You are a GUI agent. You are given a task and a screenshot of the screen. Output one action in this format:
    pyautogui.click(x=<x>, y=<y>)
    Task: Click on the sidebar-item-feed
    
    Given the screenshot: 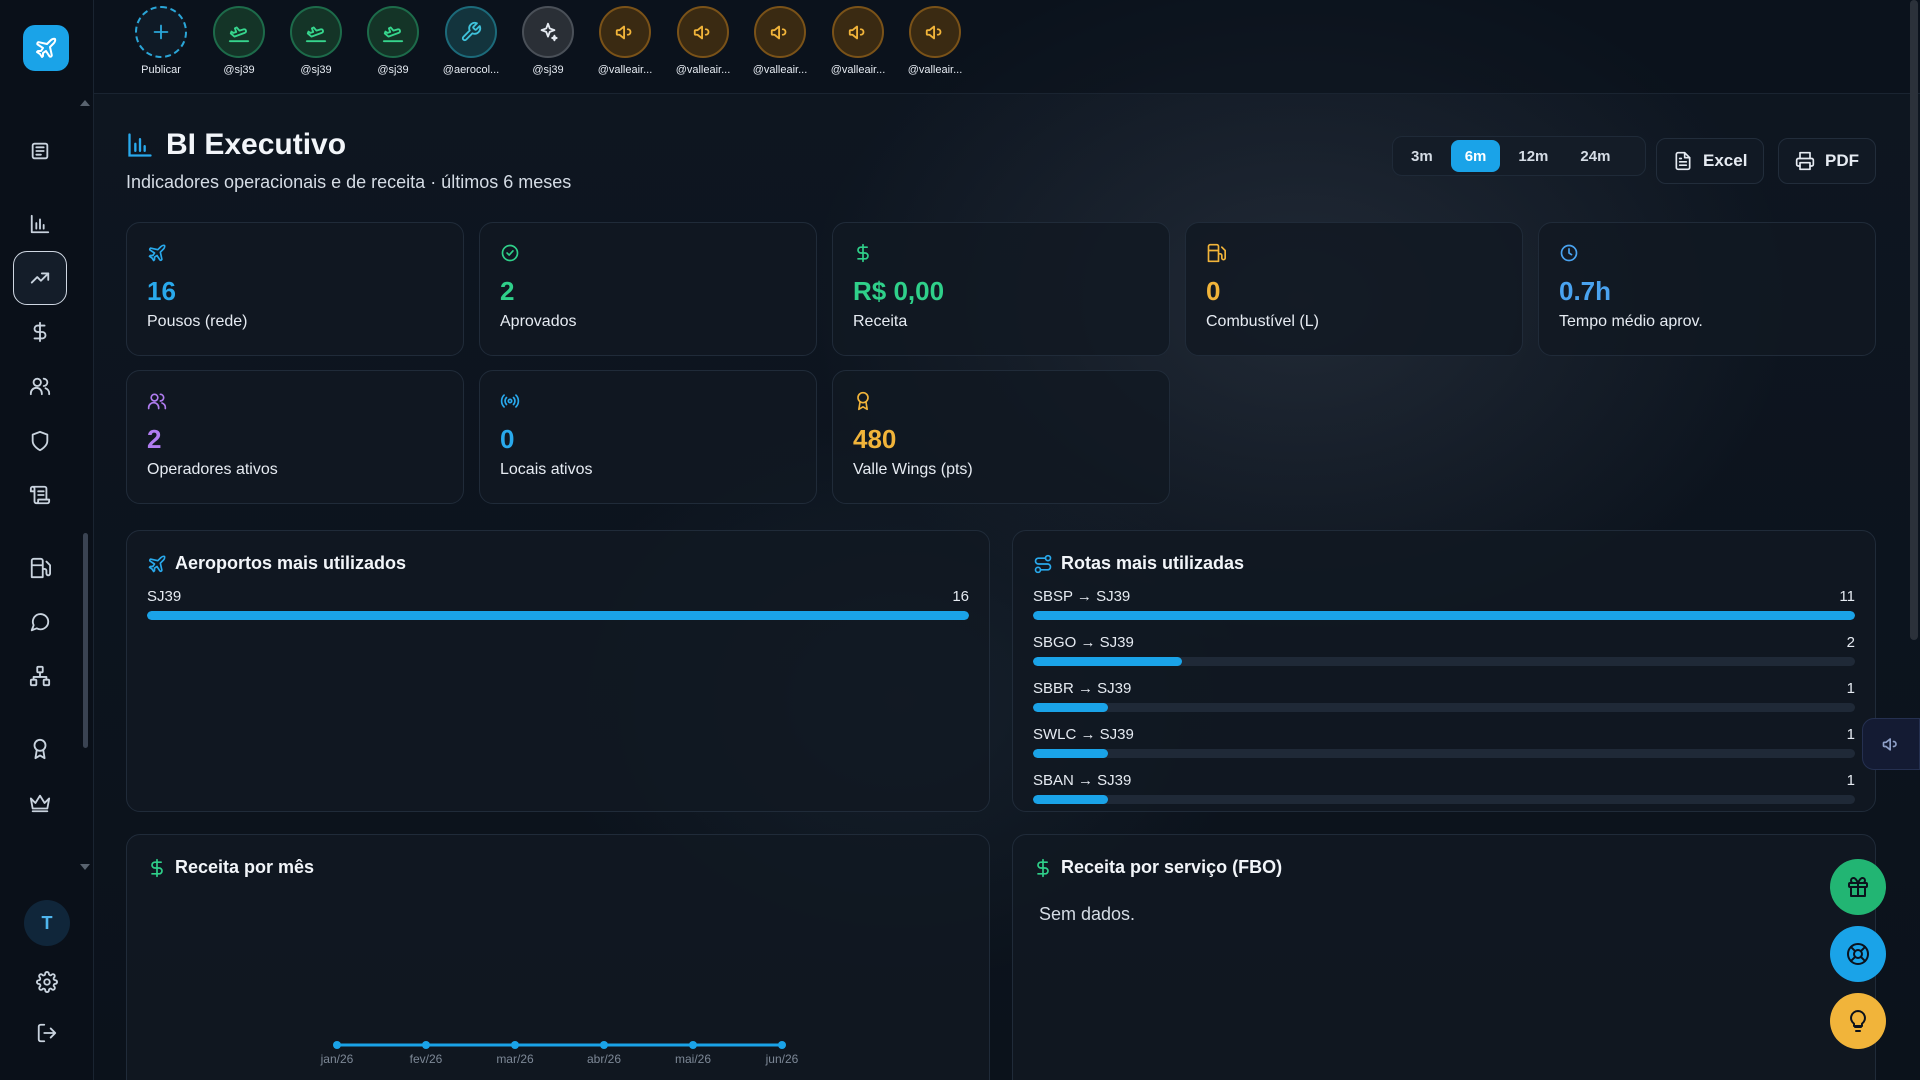 What is the action you would take?
    pyautogui.click(x=40, y=151)
    